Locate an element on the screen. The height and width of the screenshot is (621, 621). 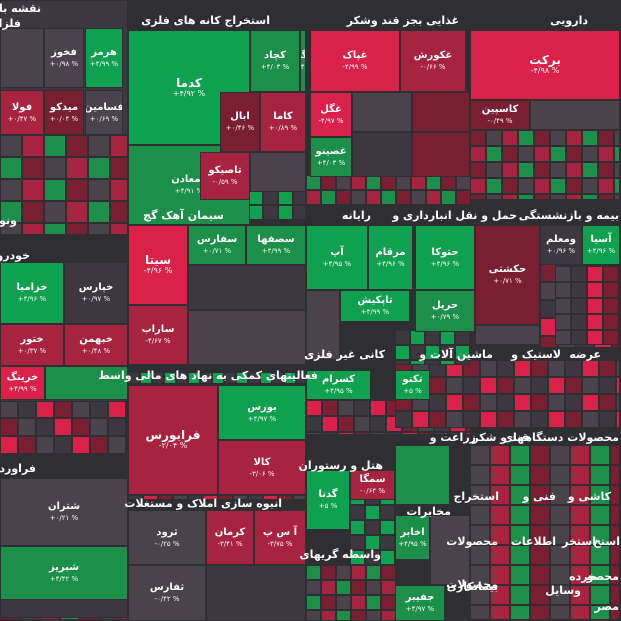
stock-tile: کگل+۴/۴۴ % is located at coordinates (303, 61).